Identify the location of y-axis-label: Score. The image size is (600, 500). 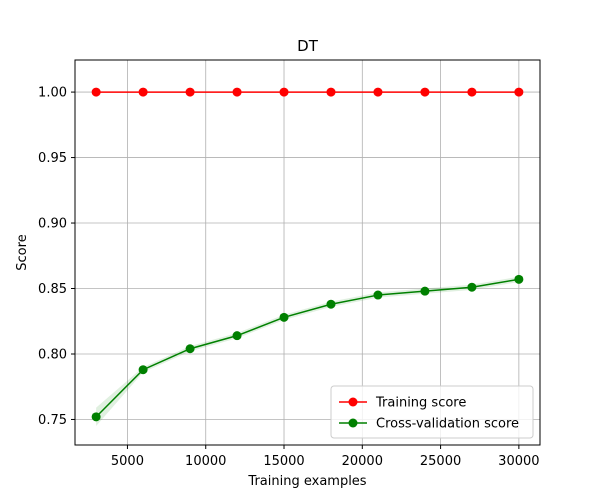
(22, 252).